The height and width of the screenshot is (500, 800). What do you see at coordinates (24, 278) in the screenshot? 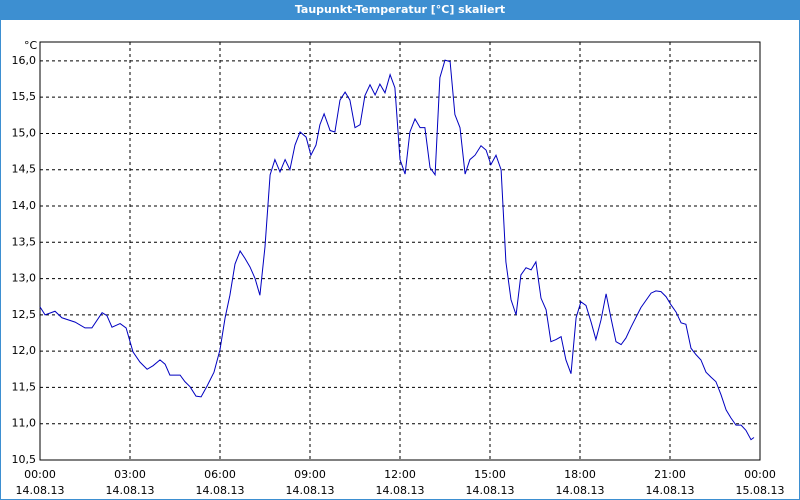
I see `y-tick-label: 13,0` at bounding box center [24, 278].